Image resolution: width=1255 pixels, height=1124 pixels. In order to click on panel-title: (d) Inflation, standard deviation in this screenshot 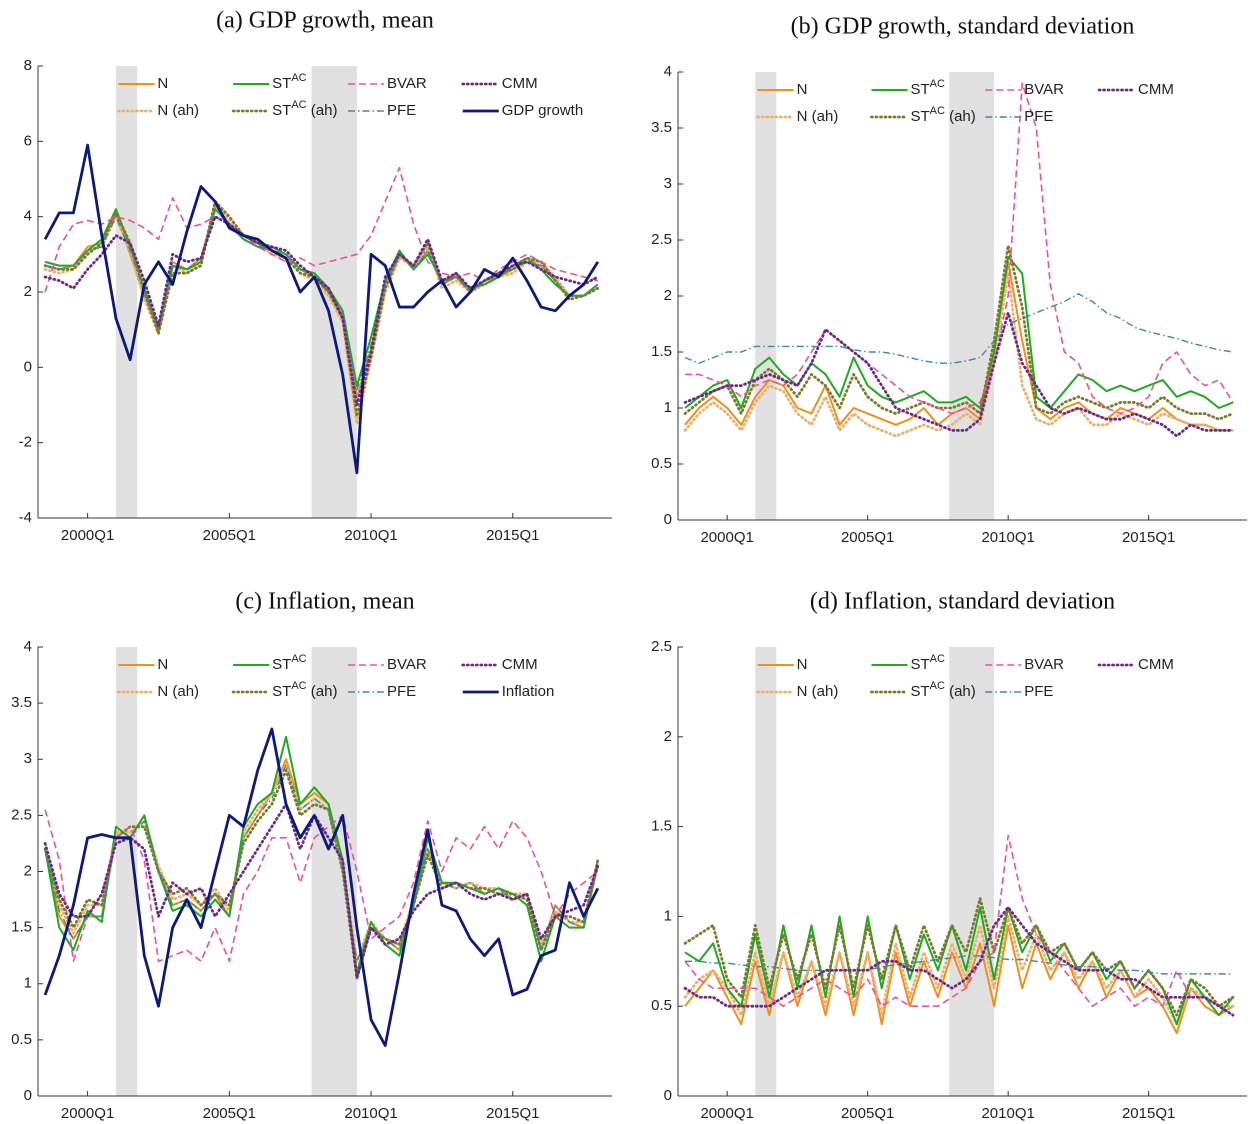, I will do `click(962, 602)`.